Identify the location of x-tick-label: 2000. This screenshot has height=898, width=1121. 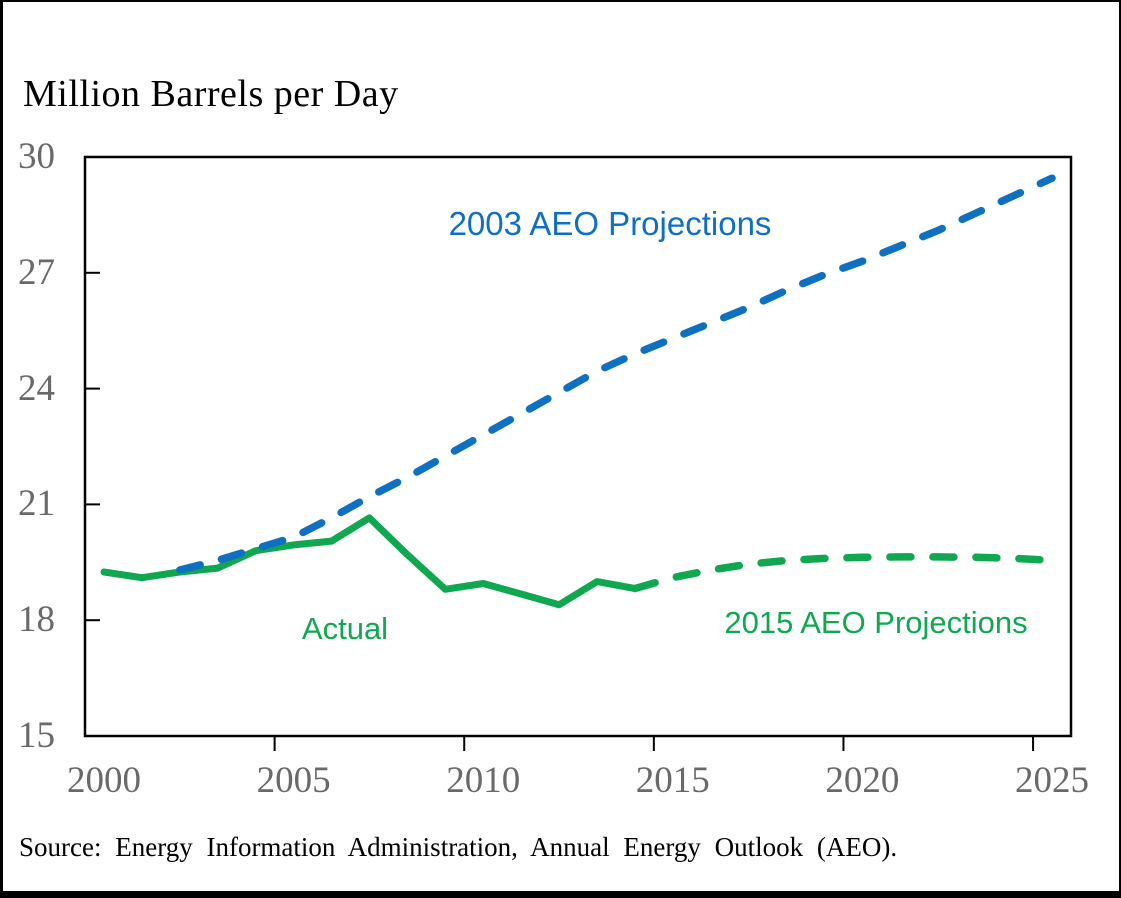
(103, 780).